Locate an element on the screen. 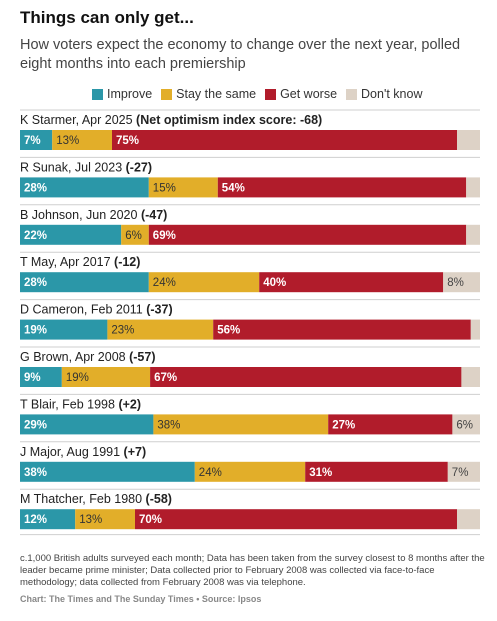  data-label-improve: 9% is located at coordinates (32, 378).